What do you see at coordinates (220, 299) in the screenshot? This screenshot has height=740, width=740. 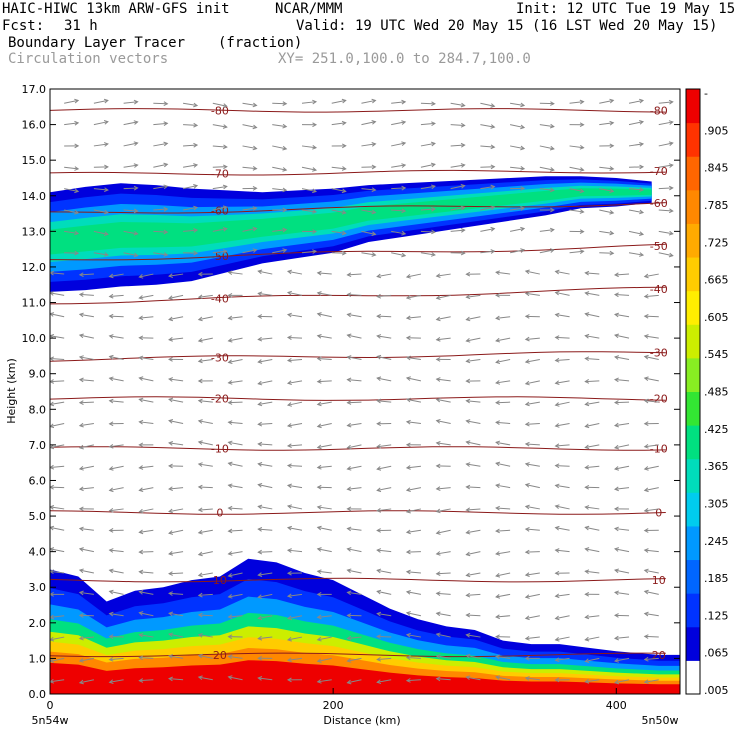 I see `isotherm-label: -40` at bounding box center [220, 299].